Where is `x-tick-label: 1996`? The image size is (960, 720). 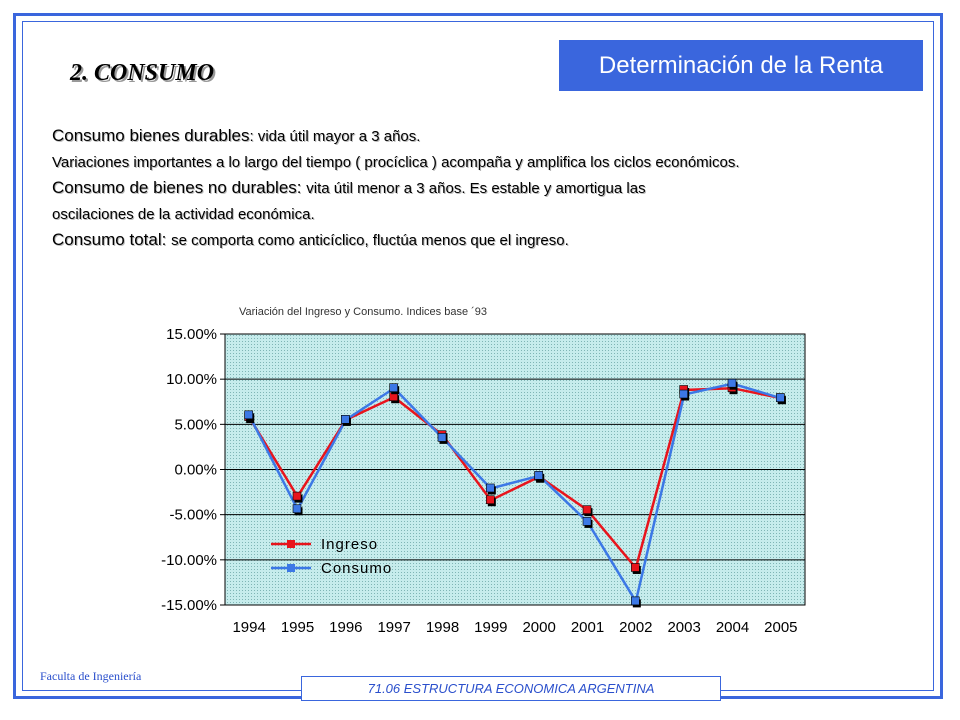
x-tick-label: 1996 is located at coordinates (345, 627).